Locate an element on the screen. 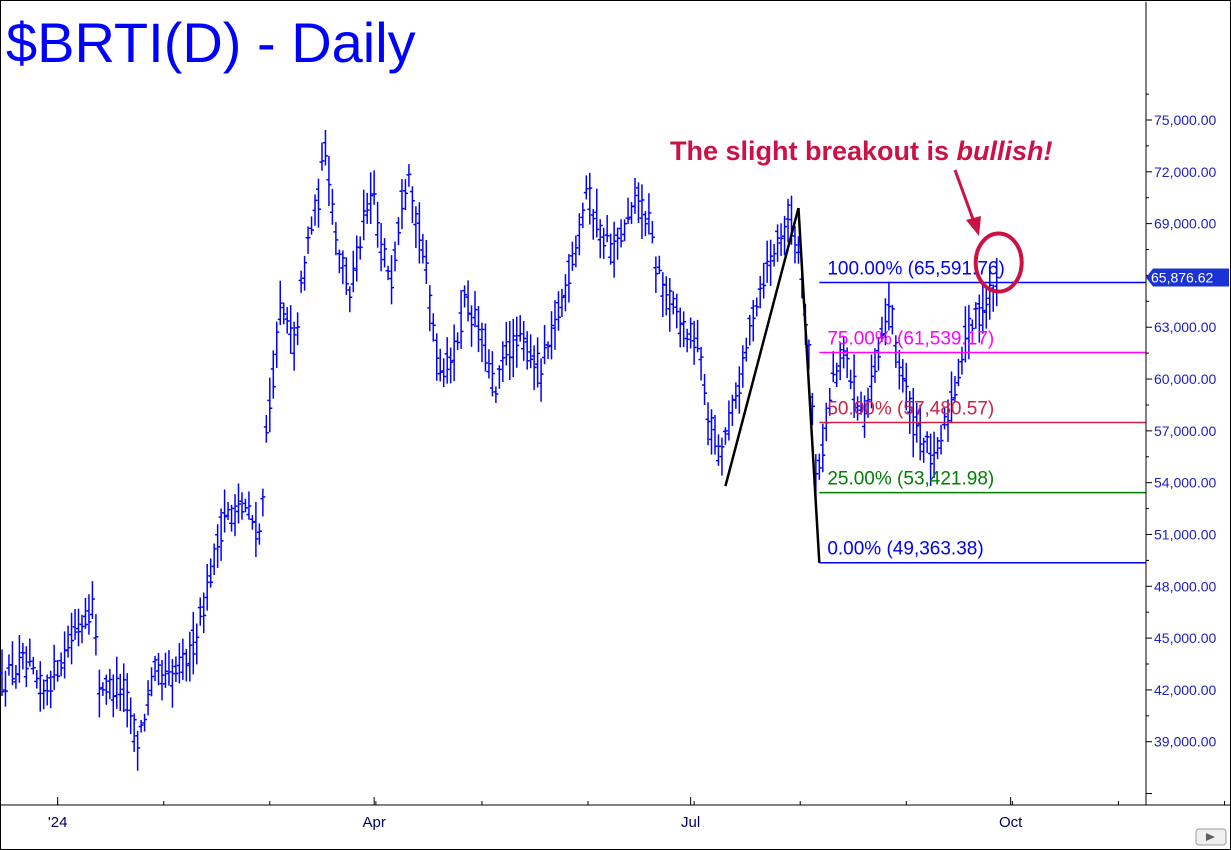 The image size is (1231, 850). y-tick-label: 75,000.00 is located at coordinates (1185, 120).